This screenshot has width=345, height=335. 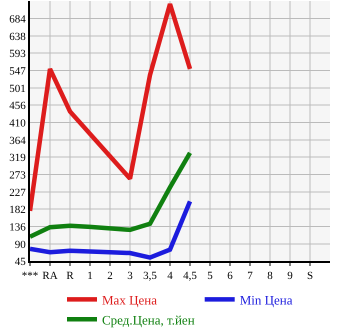 I want to click on y-tick-label: 227, so click(x=17, y=192).